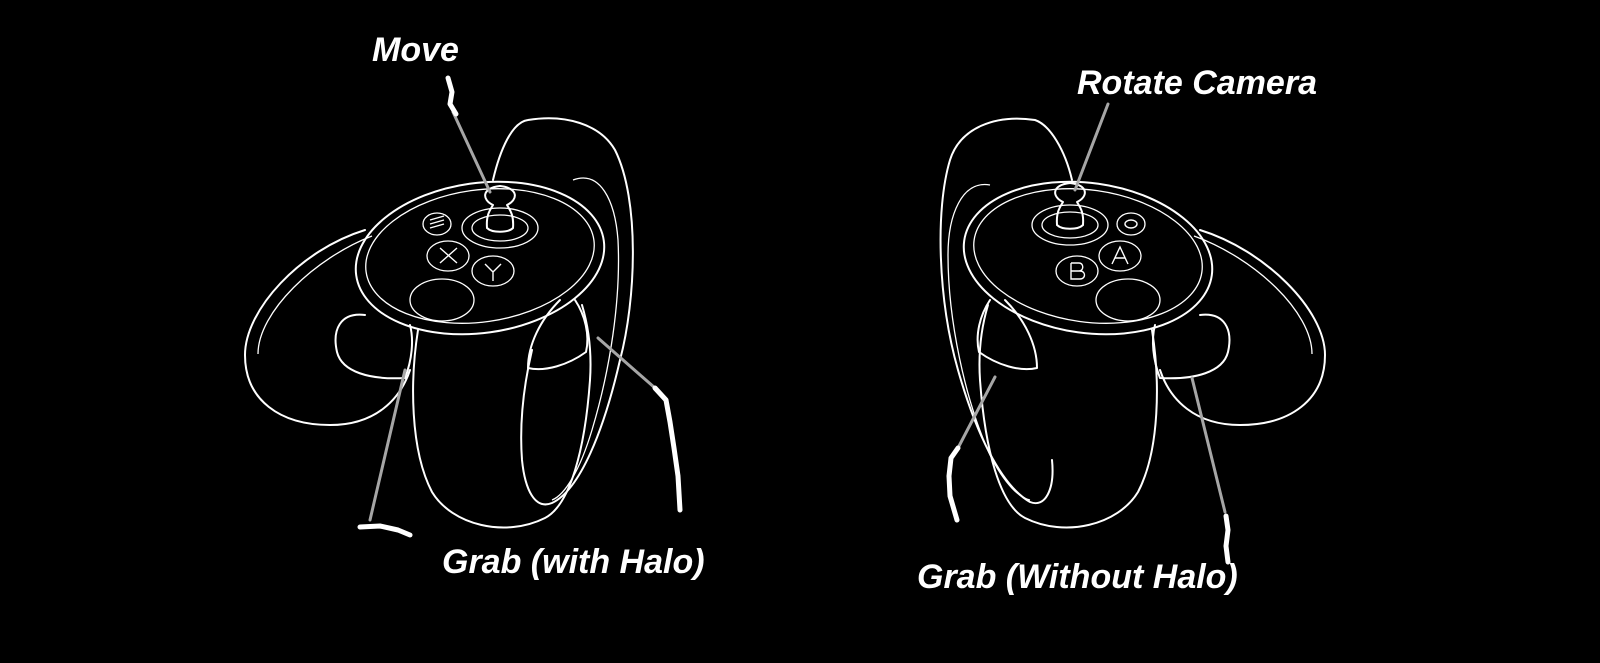  What do you see at coordinates (1070, 214) in the screenshot?
I see `right-thumbstick` at bounding box center [1070, 214].